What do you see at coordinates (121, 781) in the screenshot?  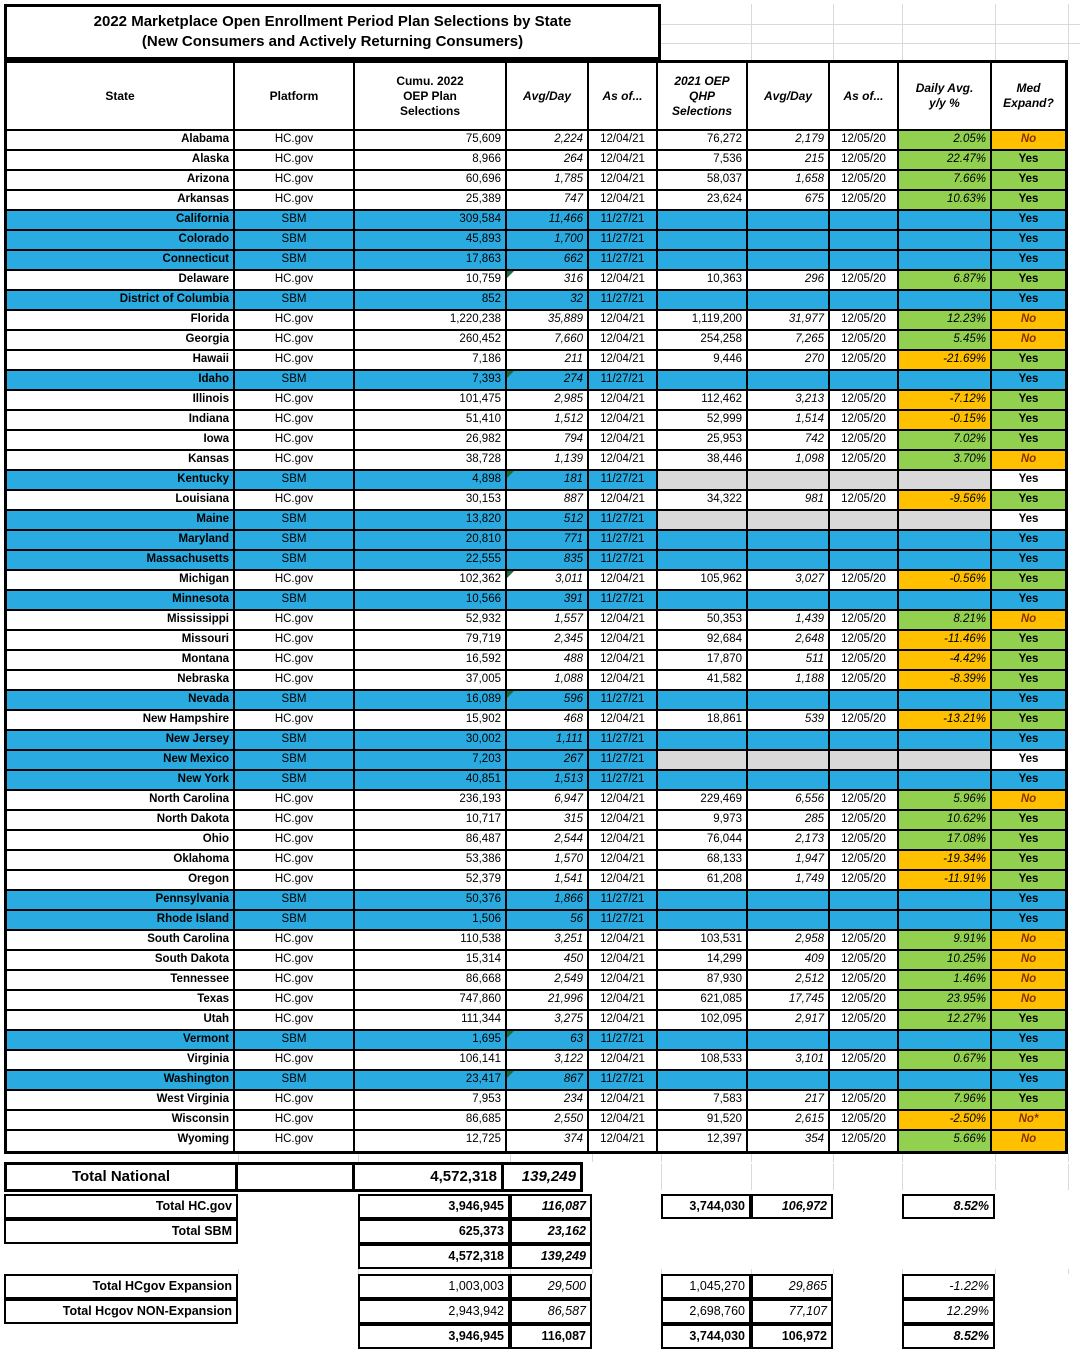 I see `cell-state: New York` at bounding box center [121, 781].